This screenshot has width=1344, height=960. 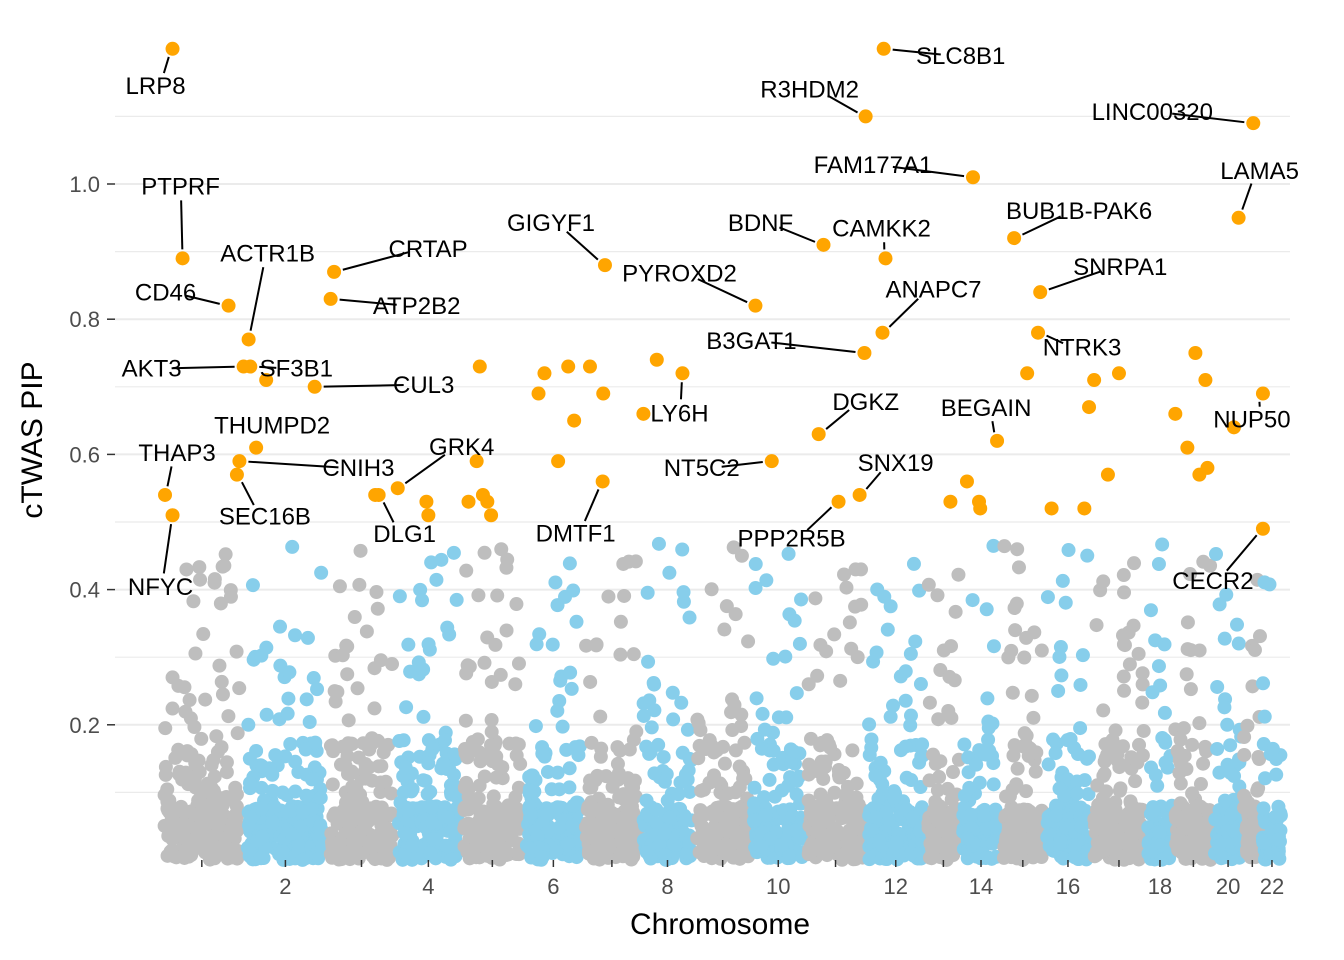 I want to click on x-axis: 2 4 6 8 10 12 14 16 18 20 22, so click(x=742, y=879).